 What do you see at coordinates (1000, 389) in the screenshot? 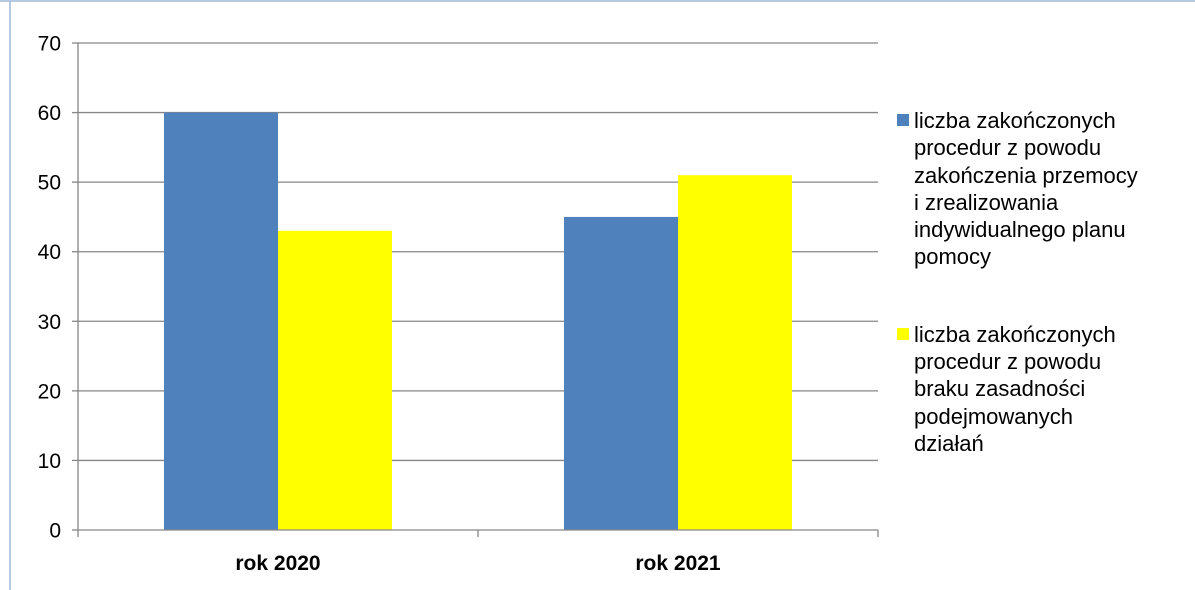
I see `legend-line: braku zasadności` at bounding box center [1000, 389].